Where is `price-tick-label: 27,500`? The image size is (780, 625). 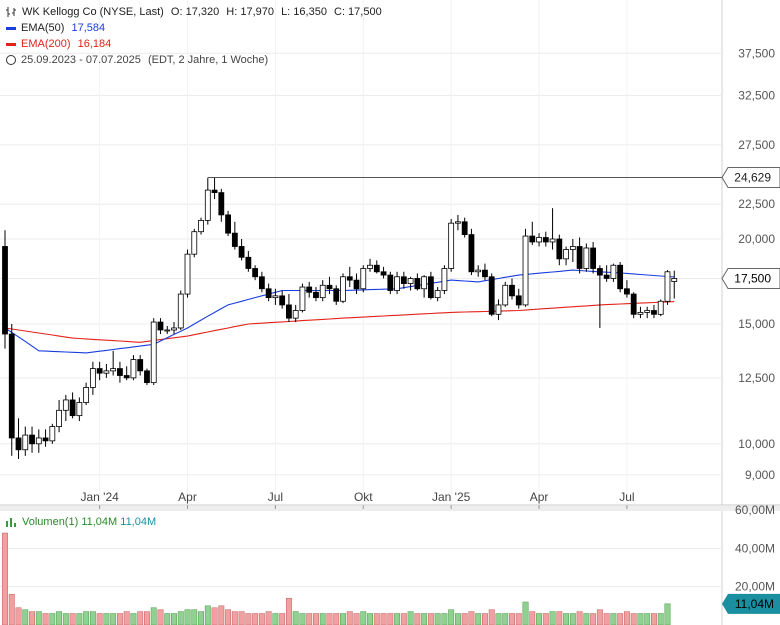
price-tick-label: 27,500 is located at coordinates (756, 145).